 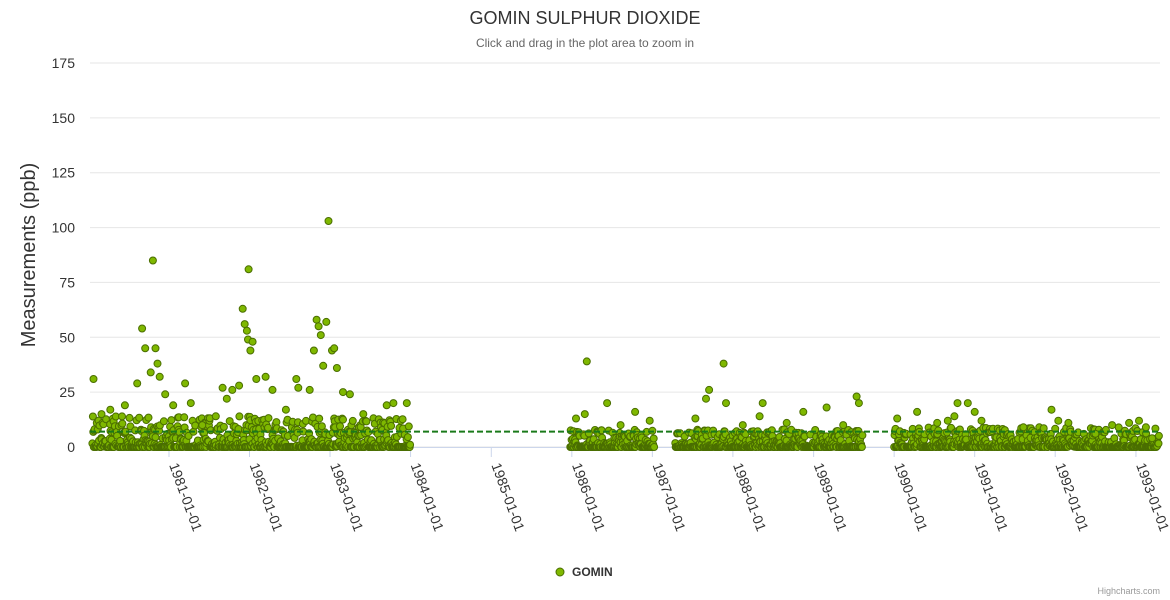 I want to click on credits-link: Highcharts.com, so click(x=1128, y=591).